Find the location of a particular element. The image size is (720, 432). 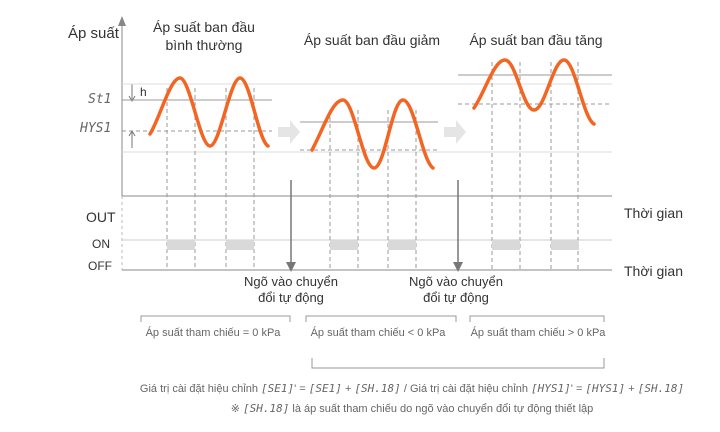

off-label: OFF is located at coordinates (100, 266).